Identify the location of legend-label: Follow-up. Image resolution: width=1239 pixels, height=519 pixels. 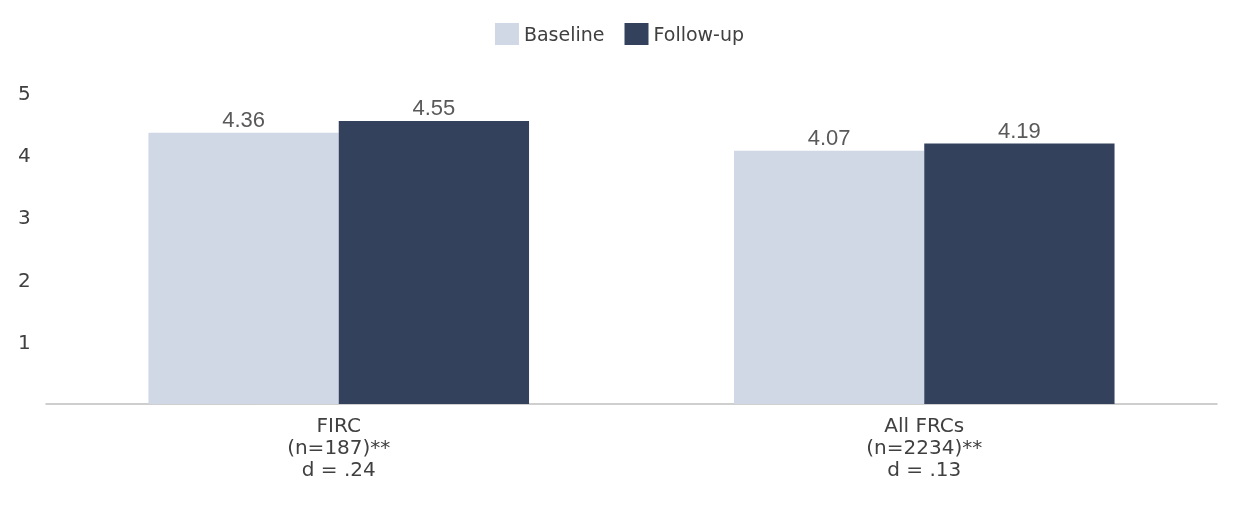
(699, 34).